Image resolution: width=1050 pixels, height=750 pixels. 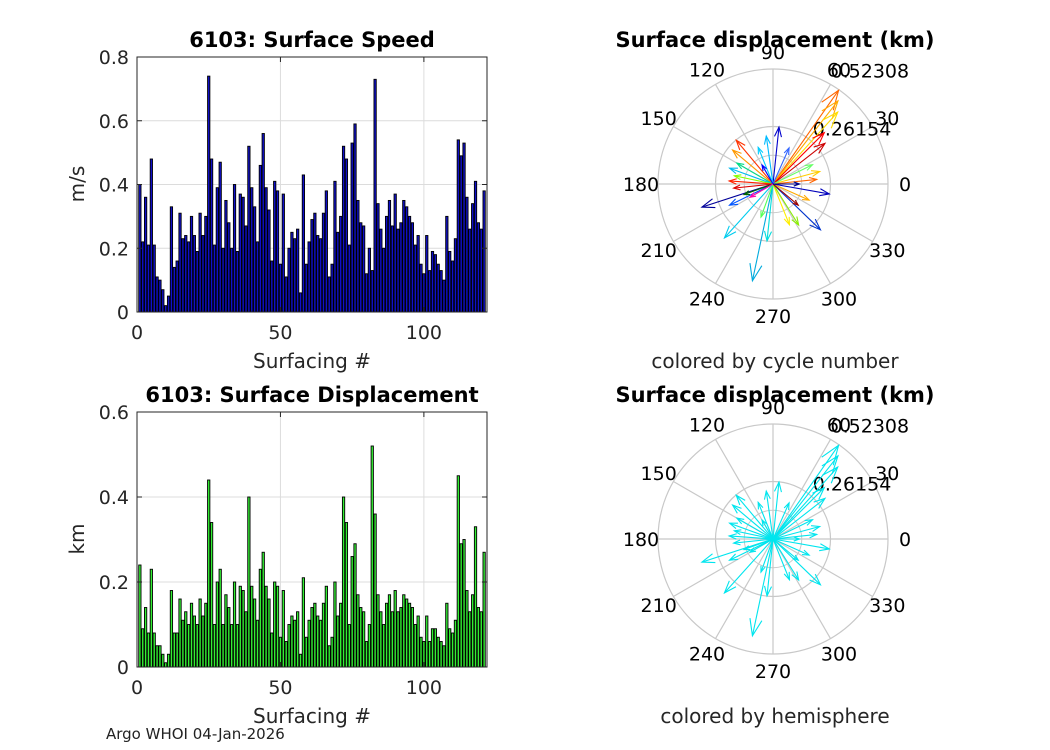 I want to click on polar-hemisphere-angle-label: 180, so click(x=641, y=540).